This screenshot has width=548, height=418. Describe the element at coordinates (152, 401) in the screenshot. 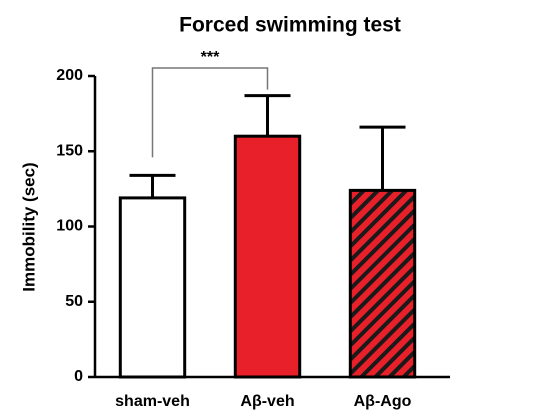

I see `x-tick-label: sham-veh` at that location.